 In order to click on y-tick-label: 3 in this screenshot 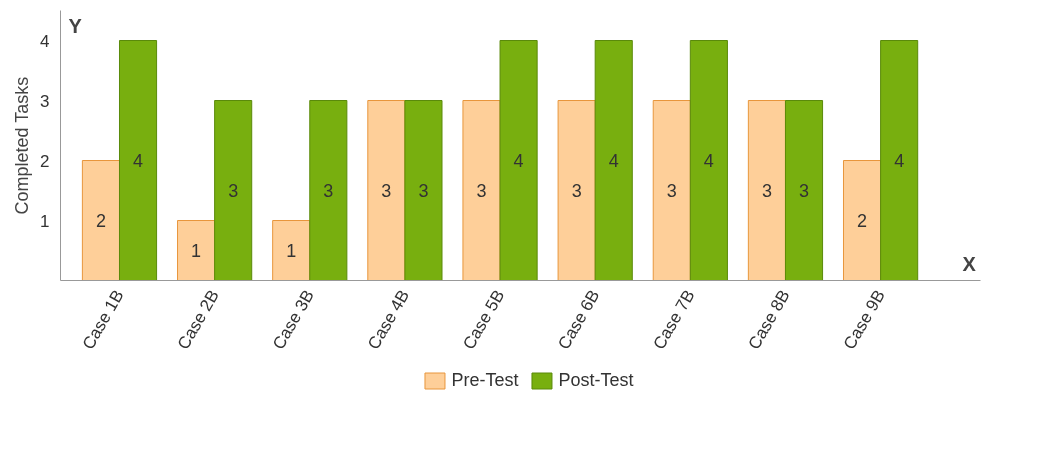, I will do `click(45, 101)`.